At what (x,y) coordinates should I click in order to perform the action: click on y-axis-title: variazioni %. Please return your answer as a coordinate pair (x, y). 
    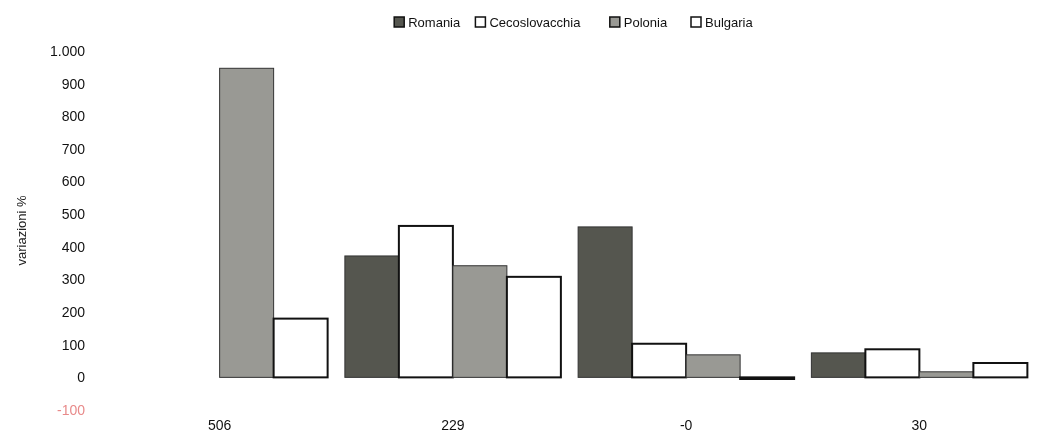
    Looking at the image, I should click on (21, 230).